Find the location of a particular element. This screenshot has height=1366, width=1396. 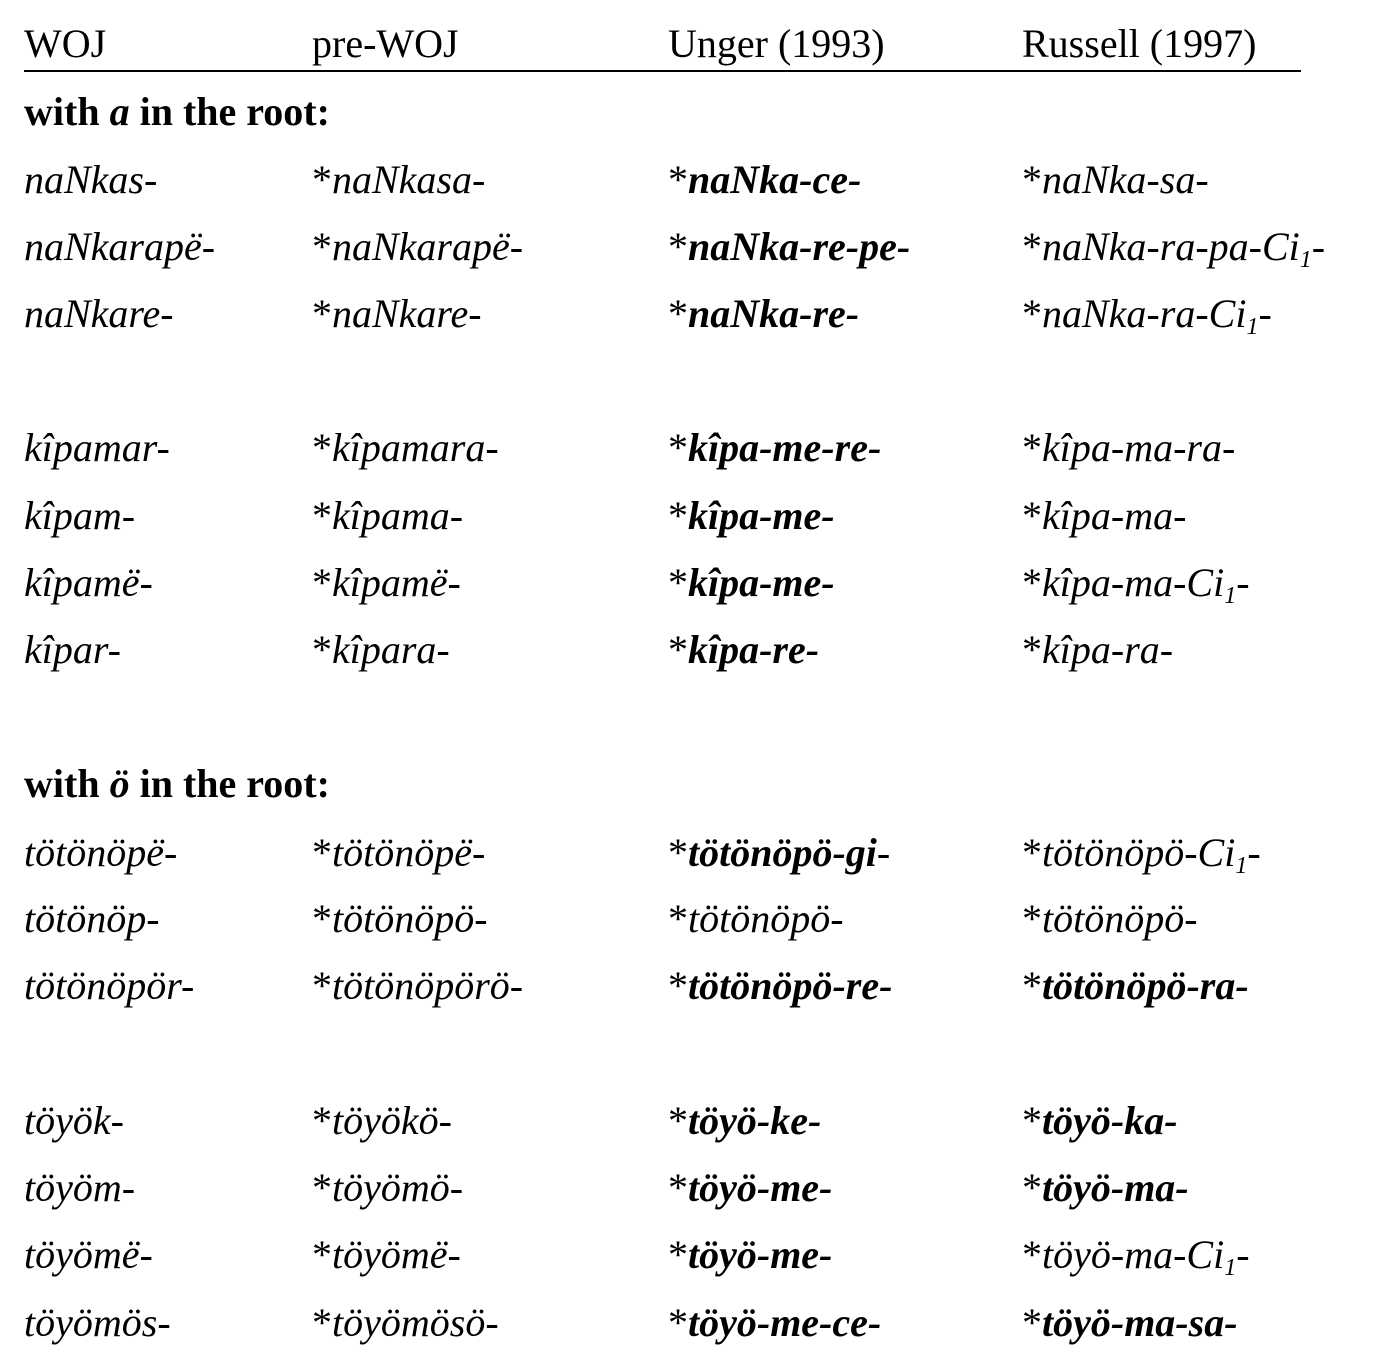

cell-woj: naNkarapë- is located at coordinates (120, 246).